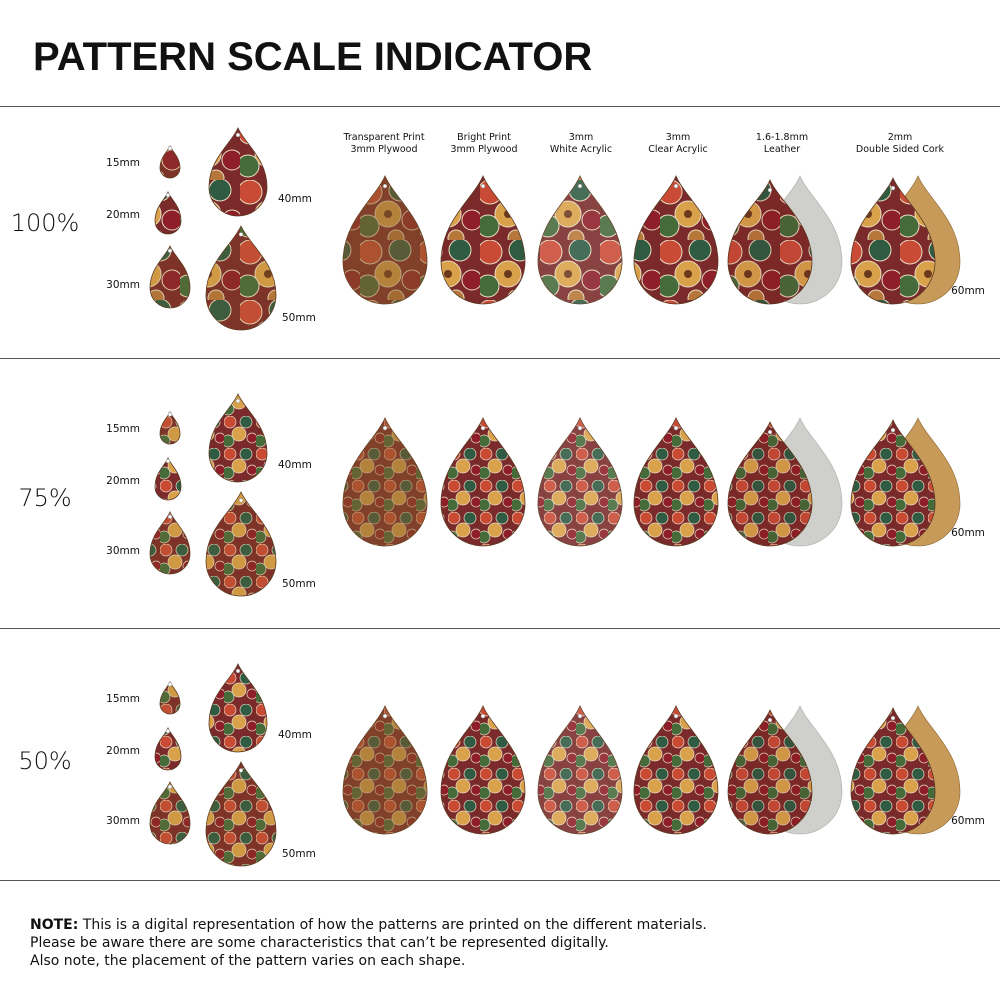  What do you see at coordinates (44, 498) in the screenshot?
I see `scale-label: 75%` at bounding box center [44, 498].